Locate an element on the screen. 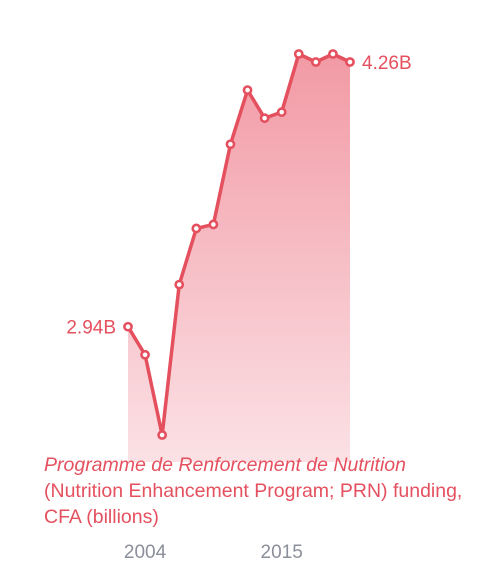 The width and height of the screenshot is (503, 570). end-value-label: 4.26B is located at coordinates (387, 63).